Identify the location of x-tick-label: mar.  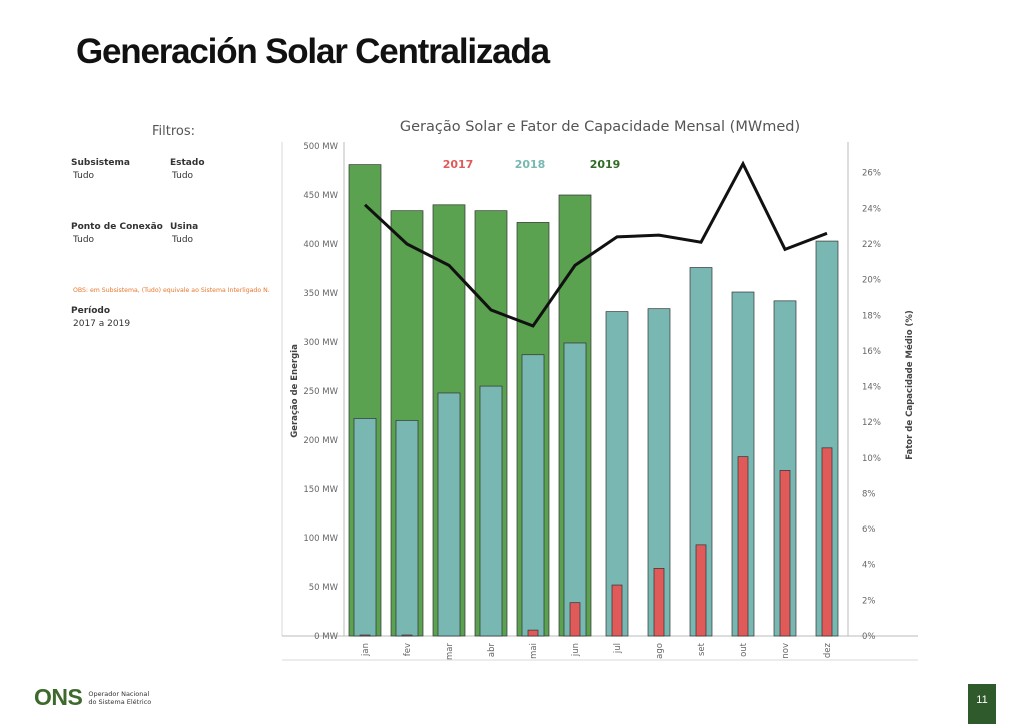
(450, 650).